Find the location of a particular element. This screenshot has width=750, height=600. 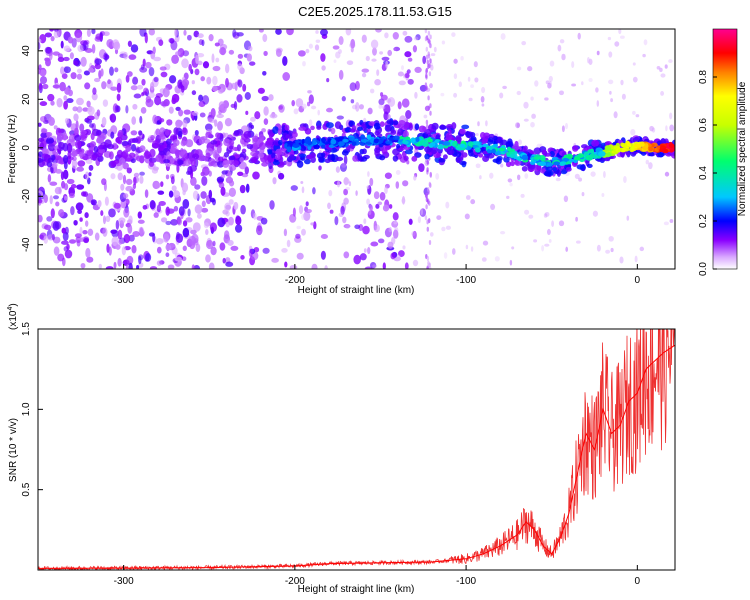

snr-x-label: Height of straight line (km) is located at coordinates (356, 589).